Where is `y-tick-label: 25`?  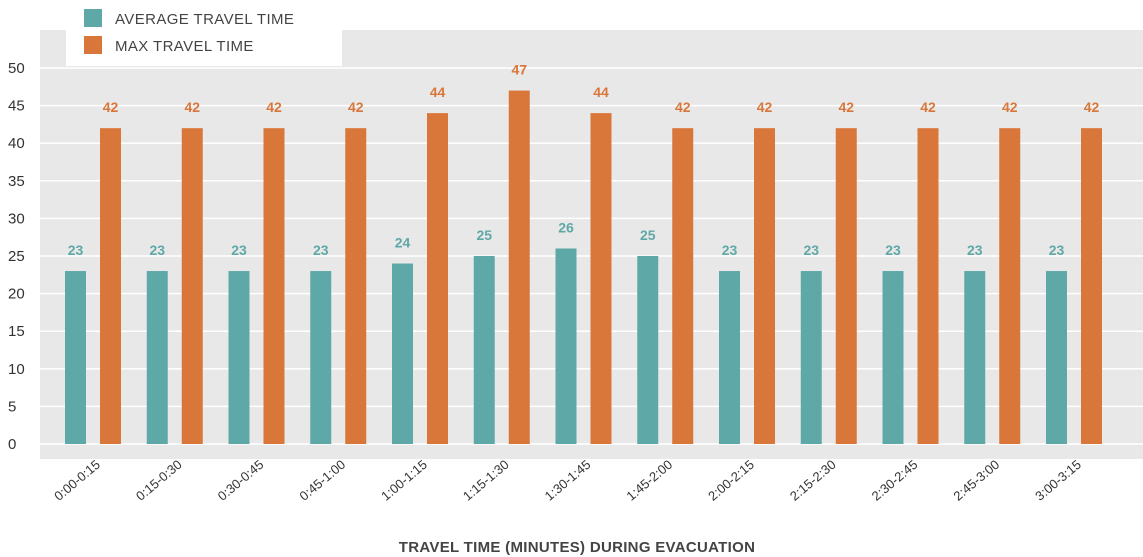
y-tick-label: 25 is located at coordinates (16, 256).